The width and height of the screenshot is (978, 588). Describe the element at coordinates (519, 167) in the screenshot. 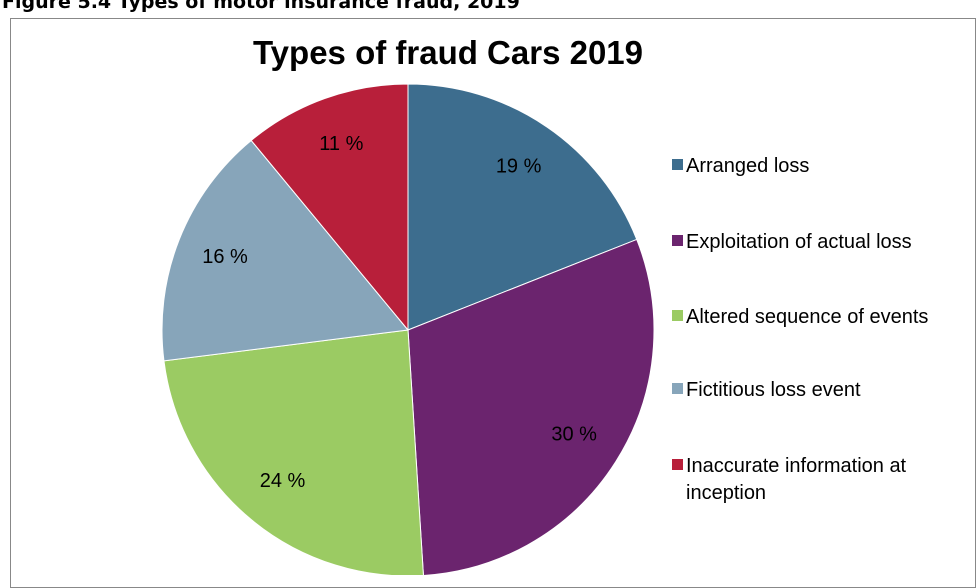

I see `data-label: 19 %` at that location.